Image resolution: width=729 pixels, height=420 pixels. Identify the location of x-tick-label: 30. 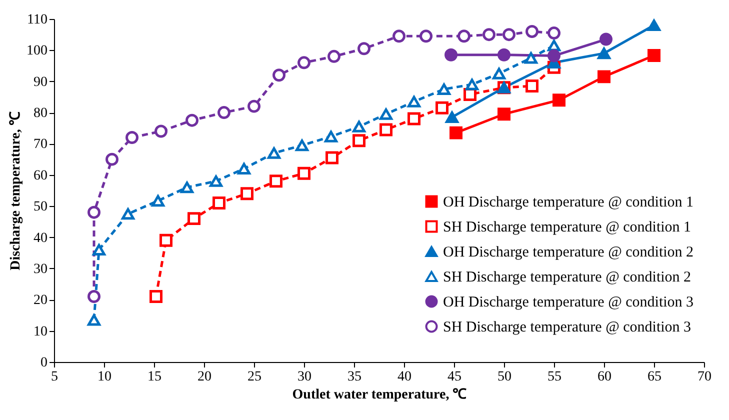
(305, 377).